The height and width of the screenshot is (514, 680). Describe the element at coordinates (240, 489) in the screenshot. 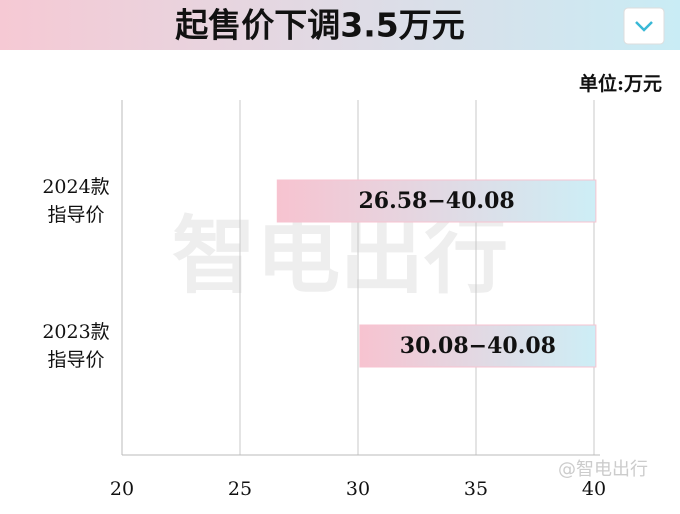

I see `x-tick-label: 25` at that location.